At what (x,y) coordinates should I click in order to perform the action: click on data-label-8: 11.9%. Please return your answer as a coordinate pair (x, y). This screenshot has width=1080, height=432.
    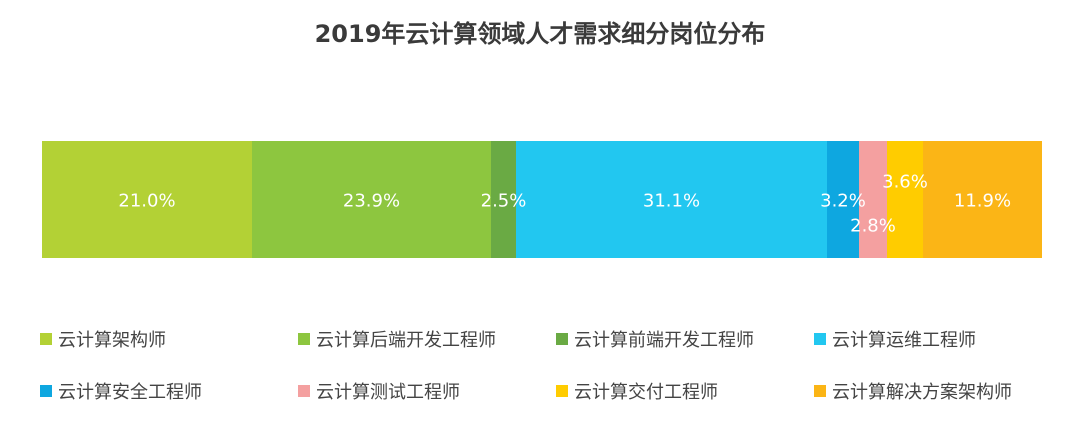
    Looking at the image, I should click on (982, 201).